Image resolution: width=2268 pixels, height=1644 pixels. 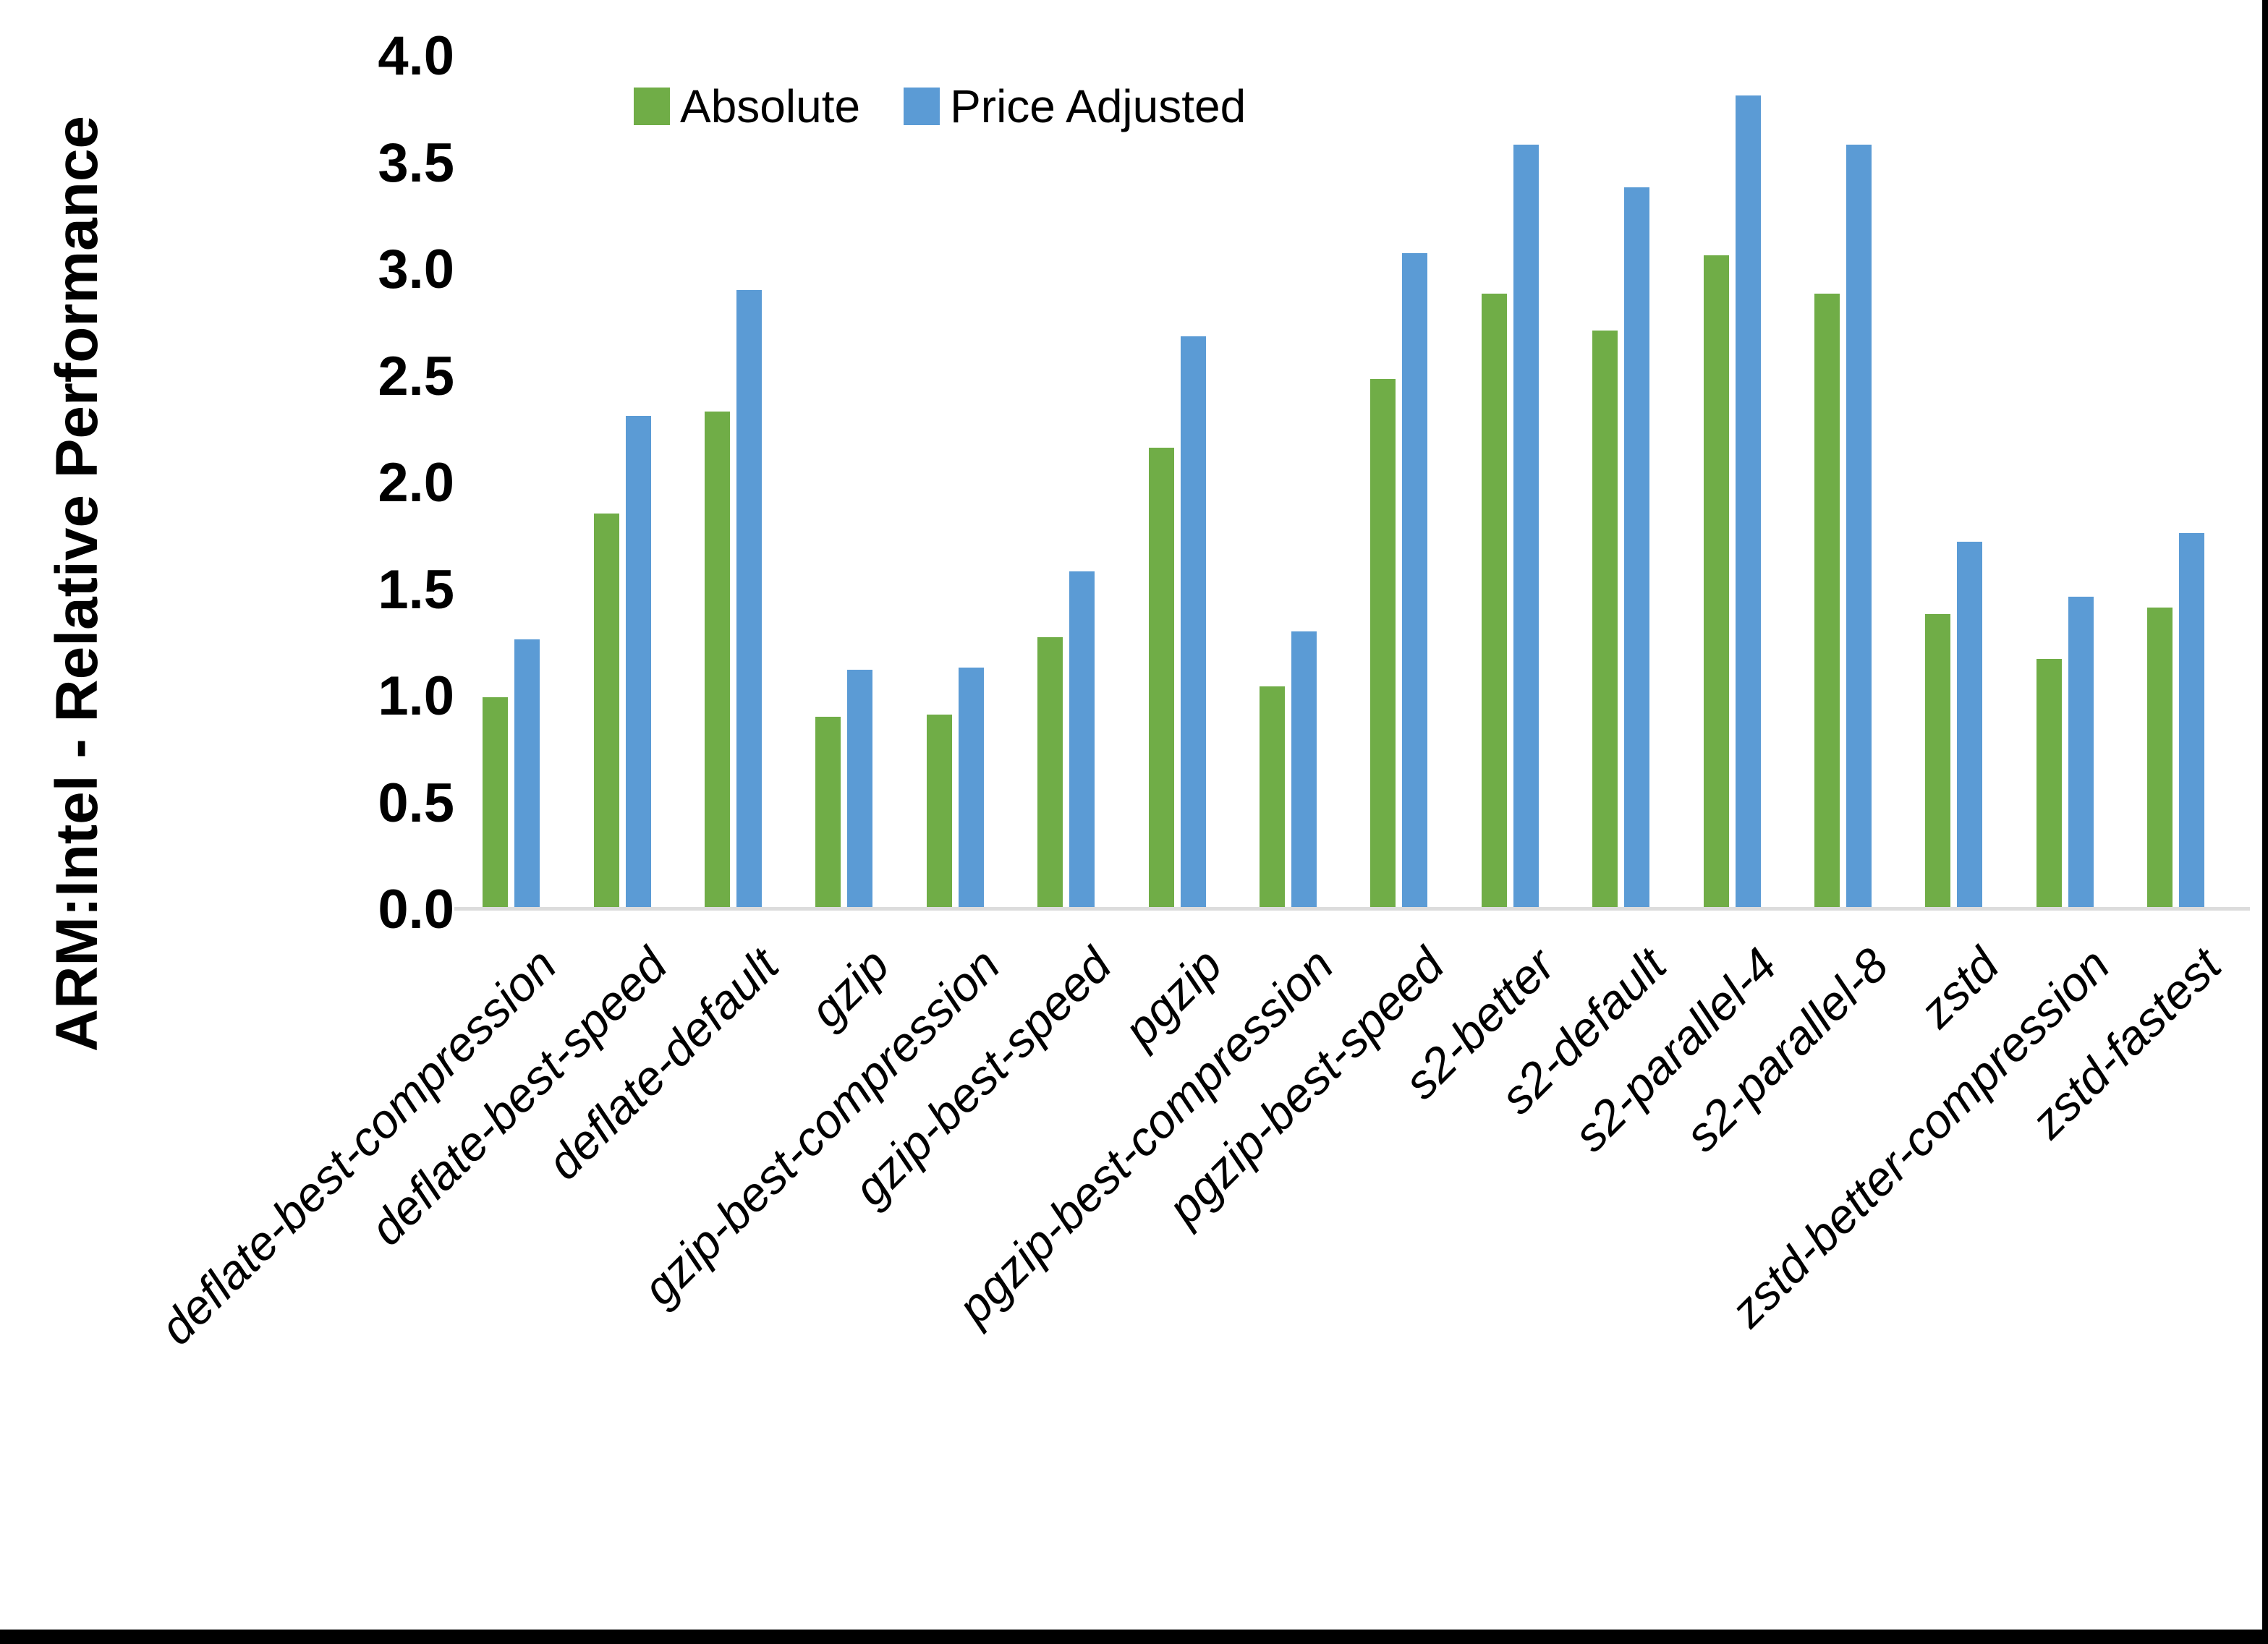 What do you see at coordinates (939, 811) in the screenshot?
I see `bar-absolute-gzip-best-compression` at bounding box center [939, 811].